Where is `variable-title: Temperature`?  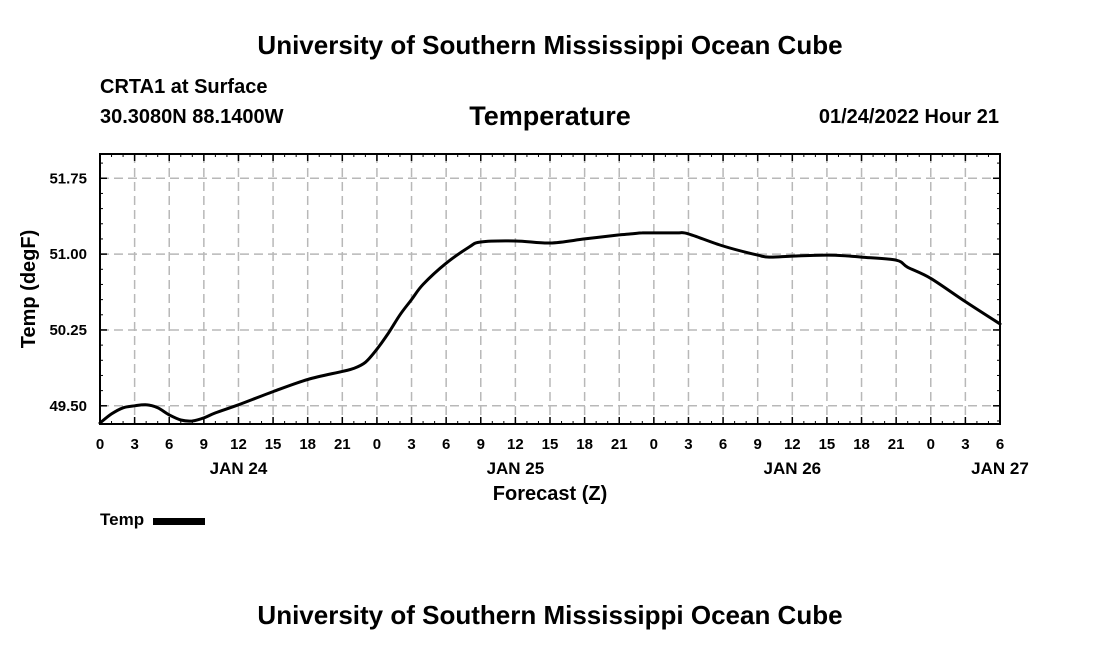 variable-title: Temperature is located at coordinates (550, 116).